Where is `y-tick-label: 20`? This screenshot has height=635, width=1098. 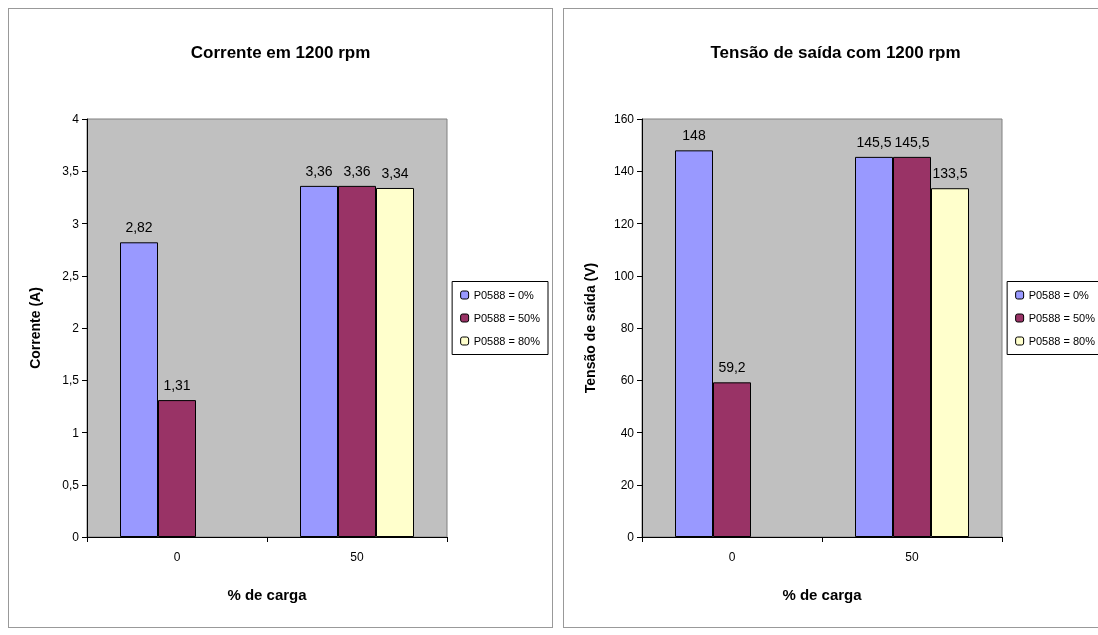 y-tick-label: 20 is located at coordinates (627, 484).